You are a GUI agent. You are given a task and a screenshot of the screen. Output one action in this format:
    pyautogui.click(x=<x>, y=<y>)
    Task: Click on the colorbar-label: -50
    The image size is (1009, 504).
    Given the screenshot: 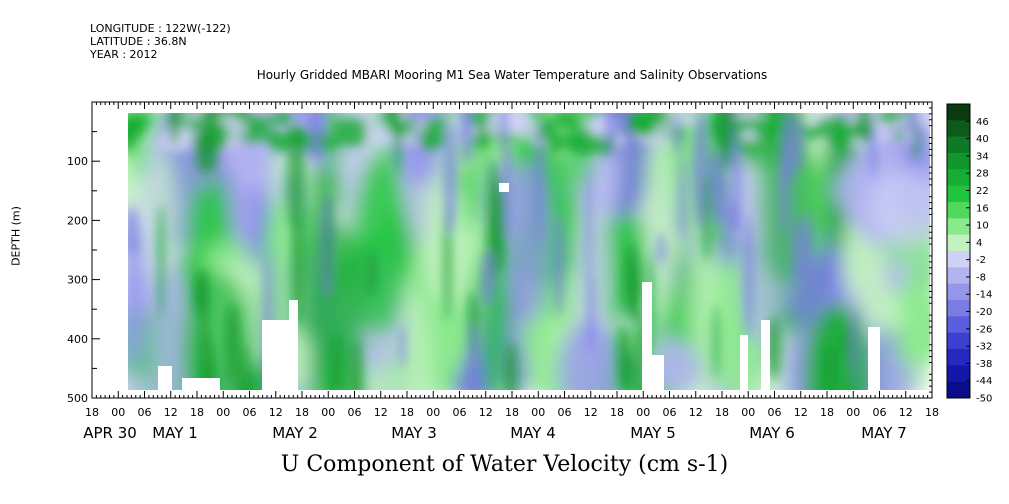 What is the action you would take?
    pyautogui.click(x=984, y=399)
    